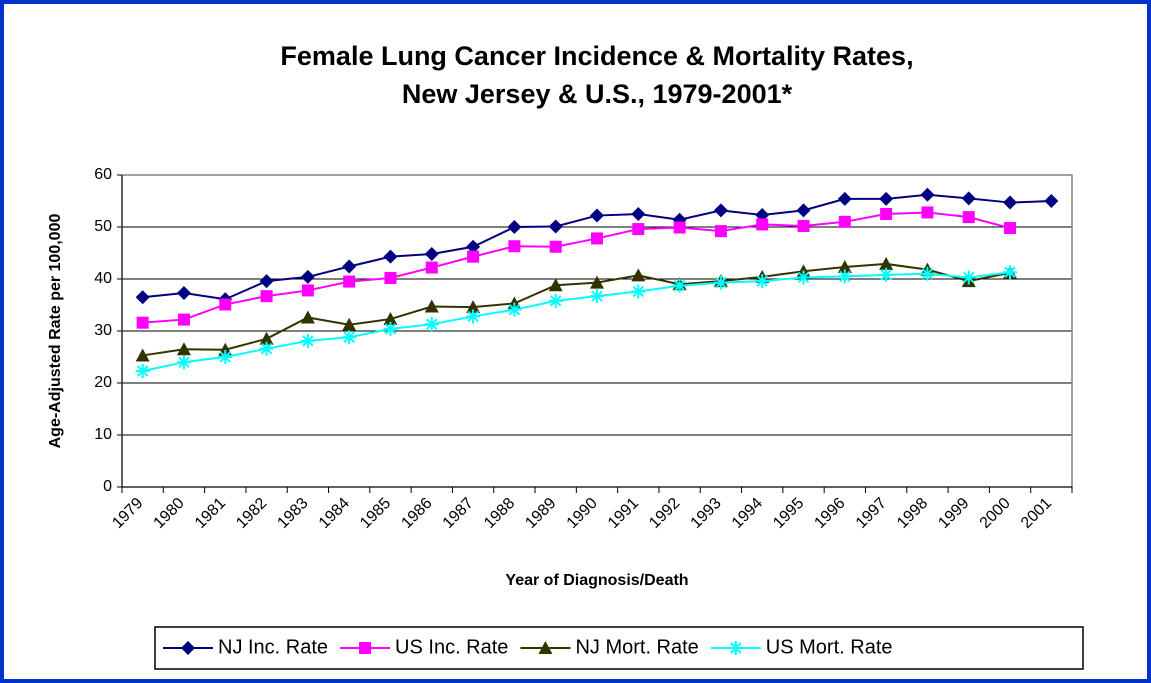 The image size is (1151, 683). I want to click on legend-label: NJ Inc. Rate, so click(273, 647).